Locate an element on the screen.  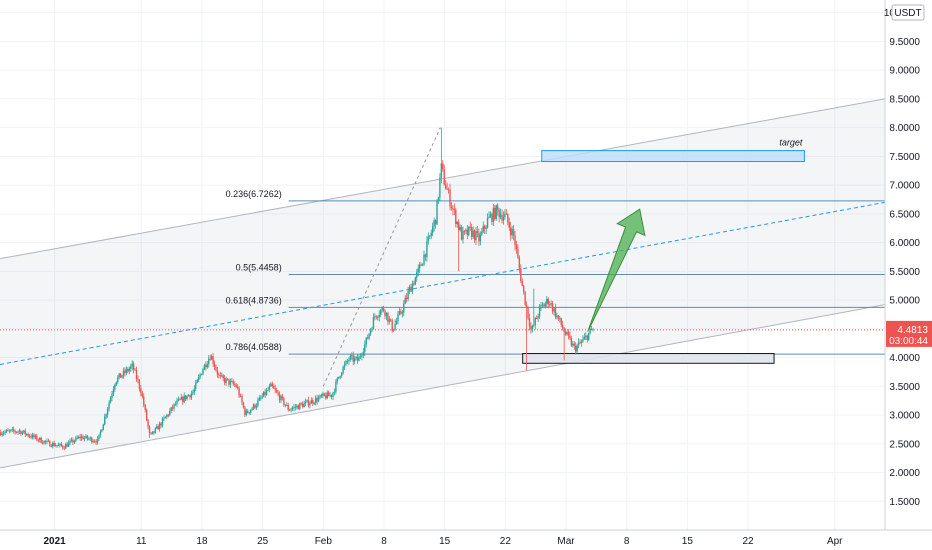
currency-label: USDT is located at coordinates (907, 13).